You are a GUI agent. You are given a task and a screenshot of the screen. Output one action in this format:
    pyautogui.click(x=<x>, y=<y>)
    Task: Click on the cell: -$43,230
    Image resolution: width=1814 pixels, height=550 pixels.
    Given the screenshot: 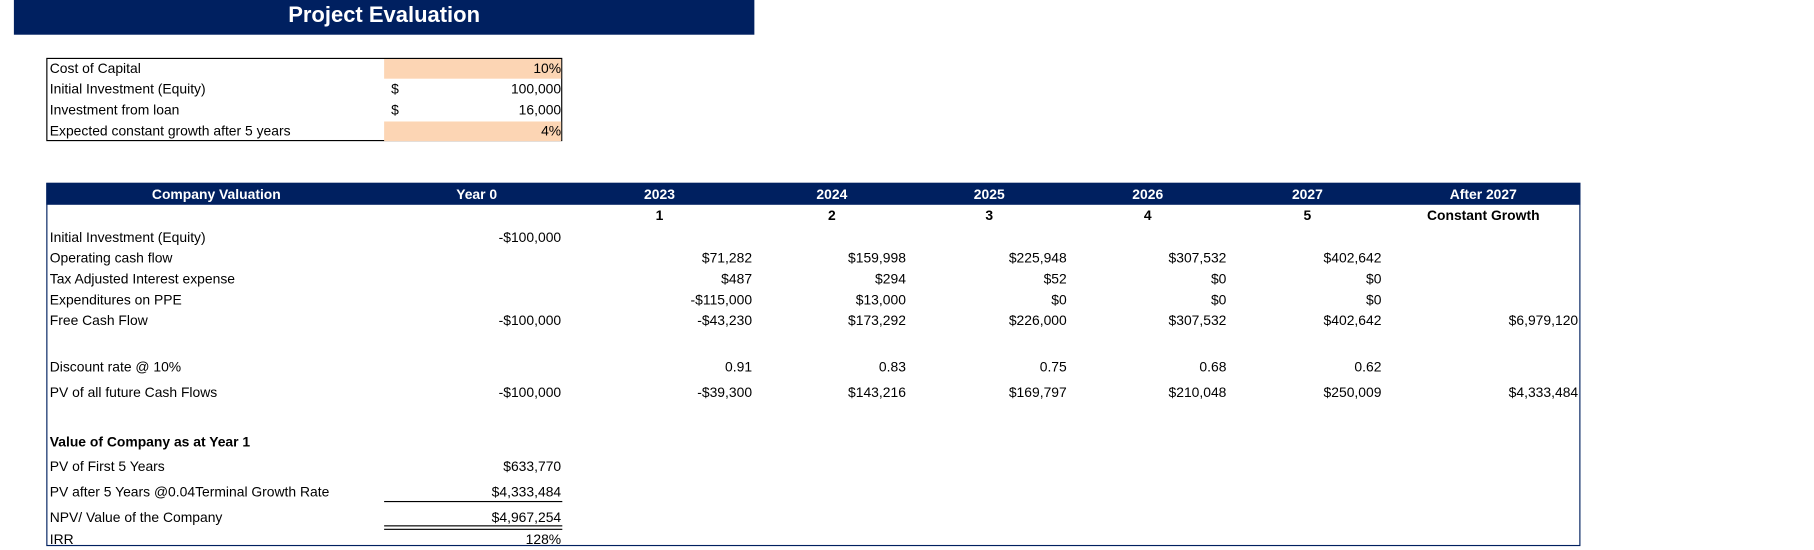 What is the action you would take?
    pyautogui.click(x=725, y=320)
    